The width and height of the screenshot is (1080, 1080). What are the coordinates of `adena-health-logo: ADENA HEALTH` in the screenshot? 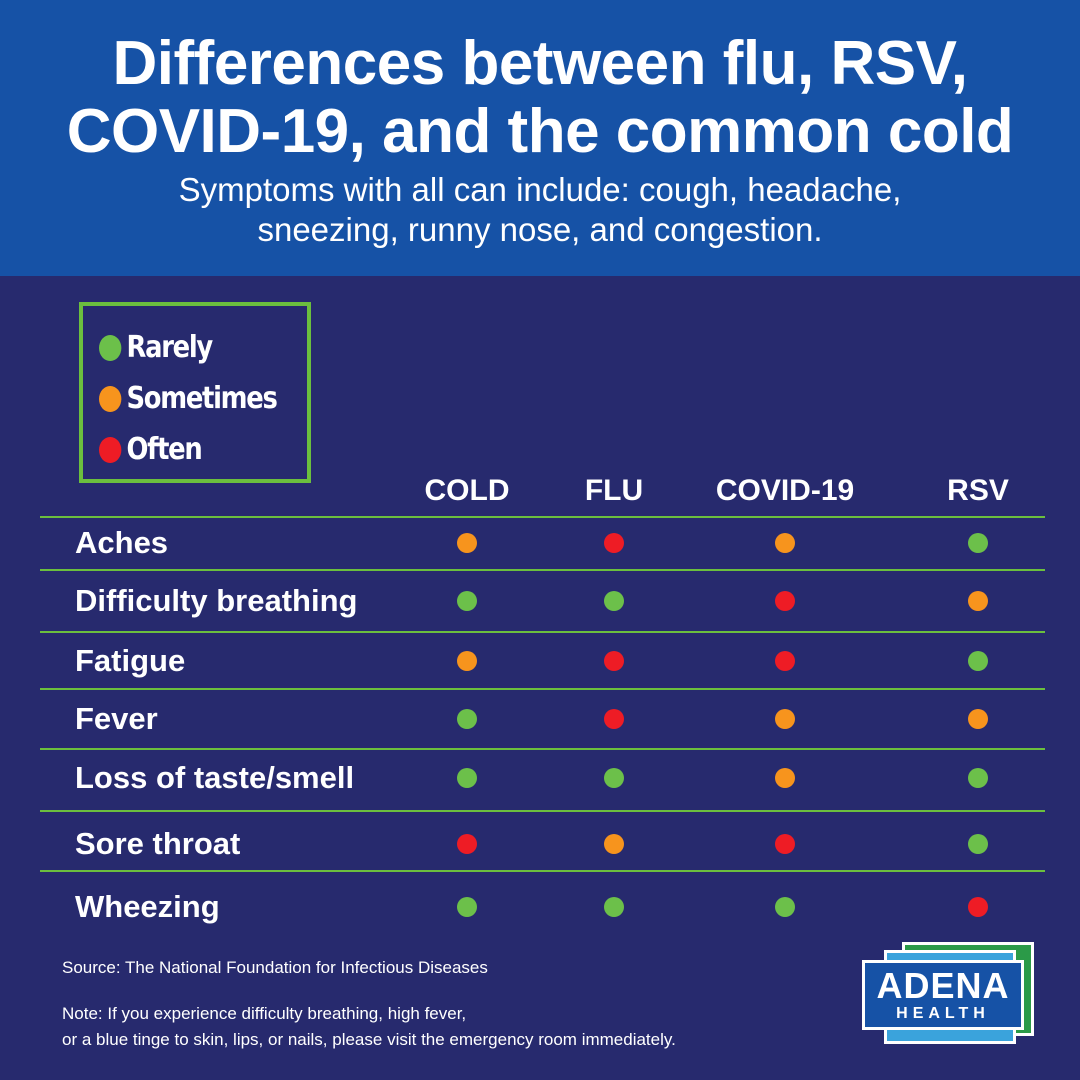 It's located at (950, 994).